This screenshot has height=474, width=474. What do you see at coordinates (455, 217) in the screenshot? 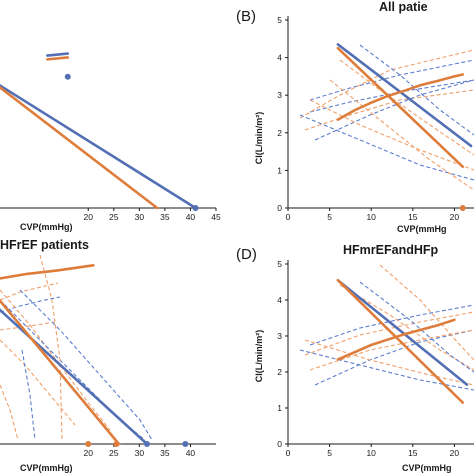
I see `panel-b-x-tick-label-4: 20` at bounding box center [455, 217].